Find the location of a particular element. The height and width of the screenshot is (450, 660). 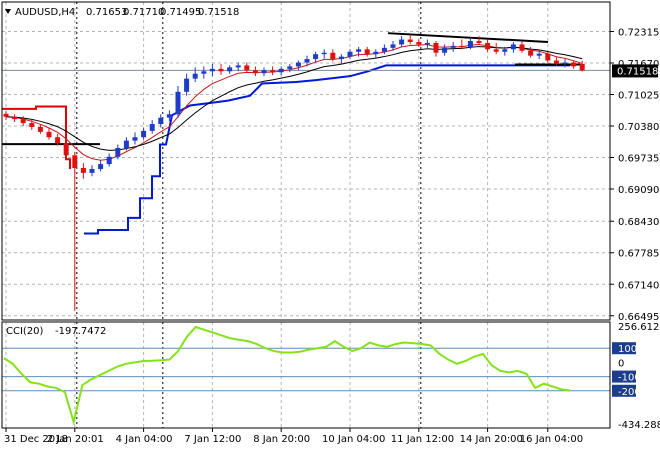

price-tick-label: 0.72315 is located at coordinates (638, 32).